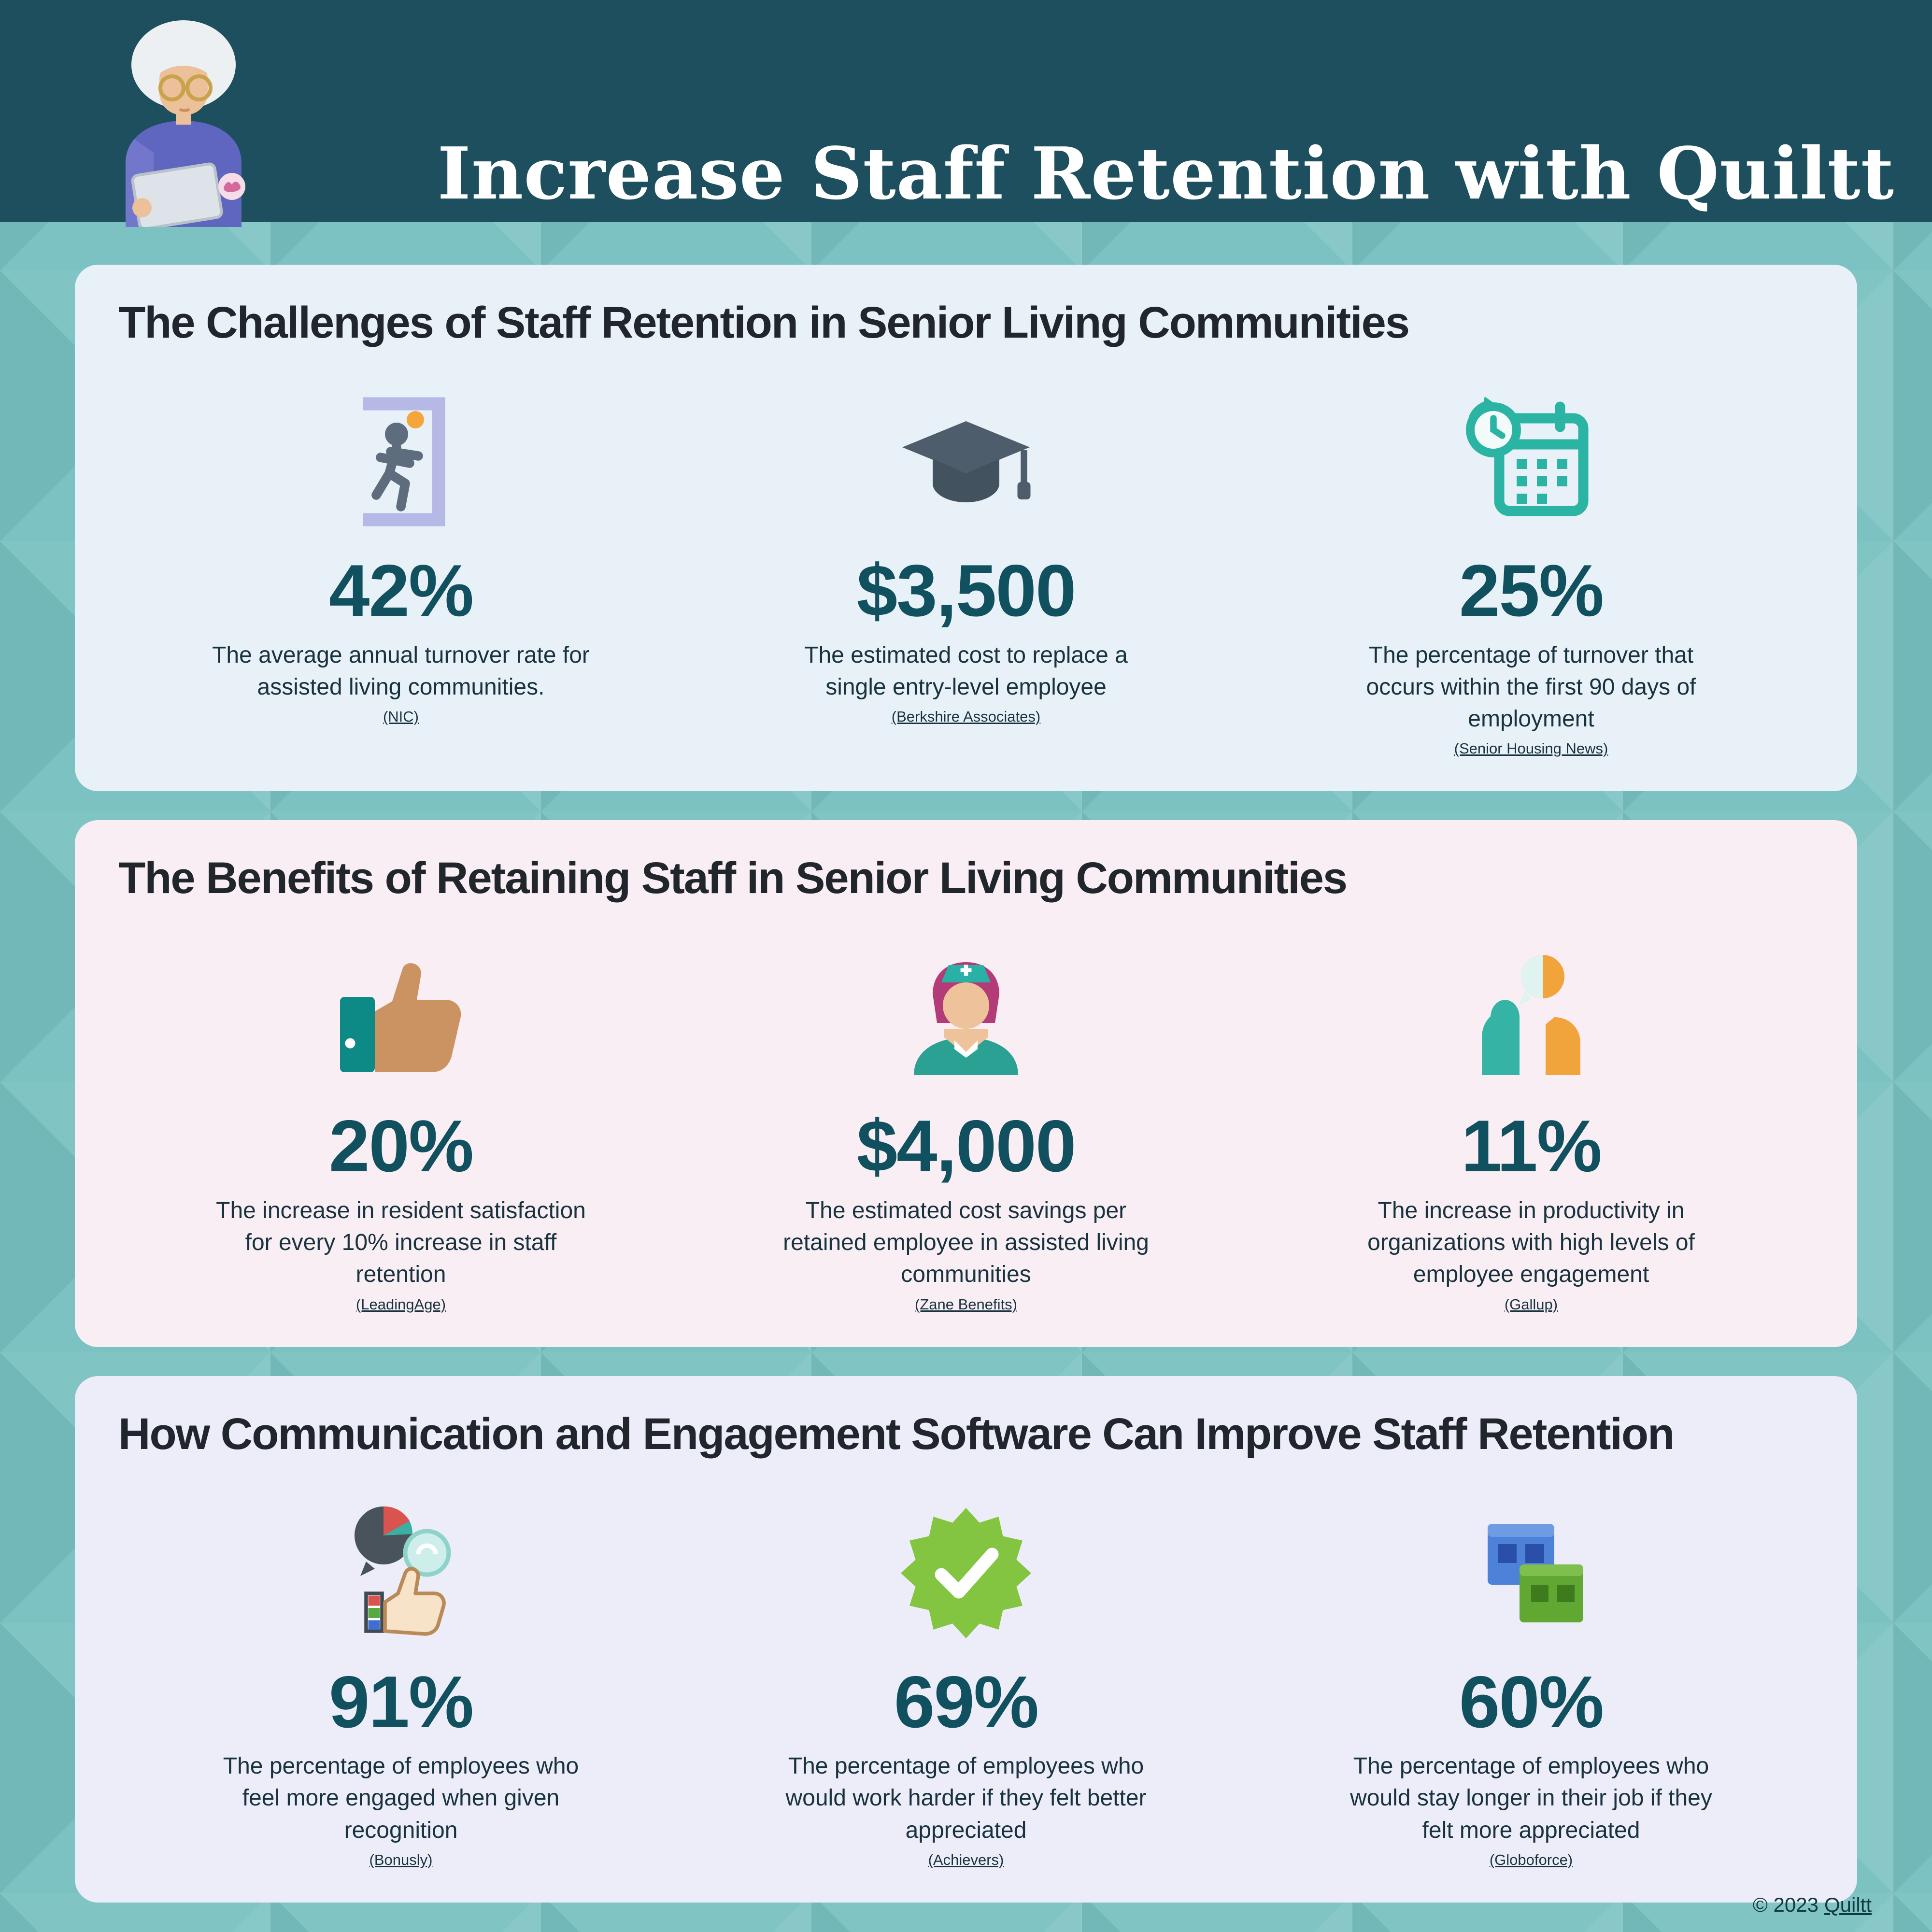 The width and height of the screenshot is (1932, 1932). I want to click on caregiver-illustration, so click(183, 122).